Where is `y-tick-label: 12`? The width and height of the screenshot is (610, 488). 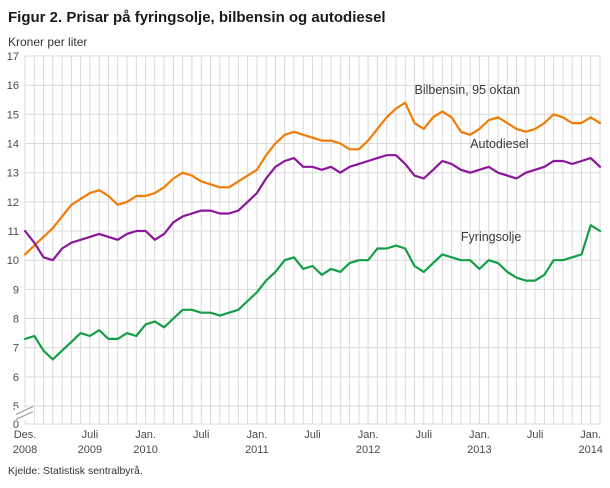
y-tick-label: 12 is located at coordinates (13, 203).